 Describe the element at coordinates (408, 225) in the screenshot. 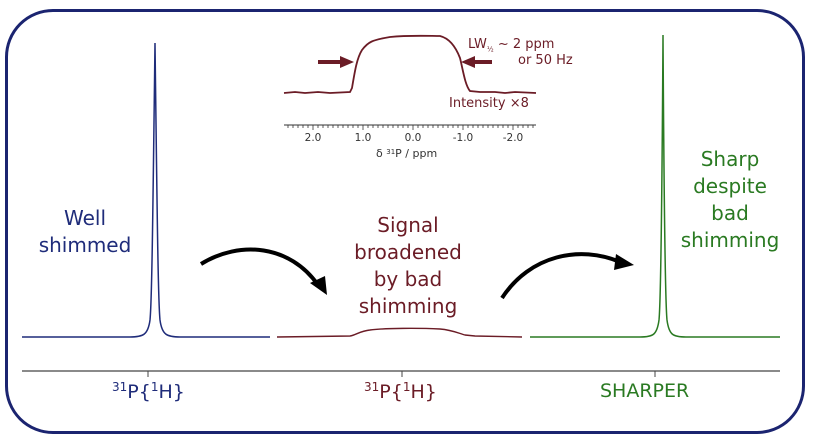

I see `caption-line: Signal` at that location.